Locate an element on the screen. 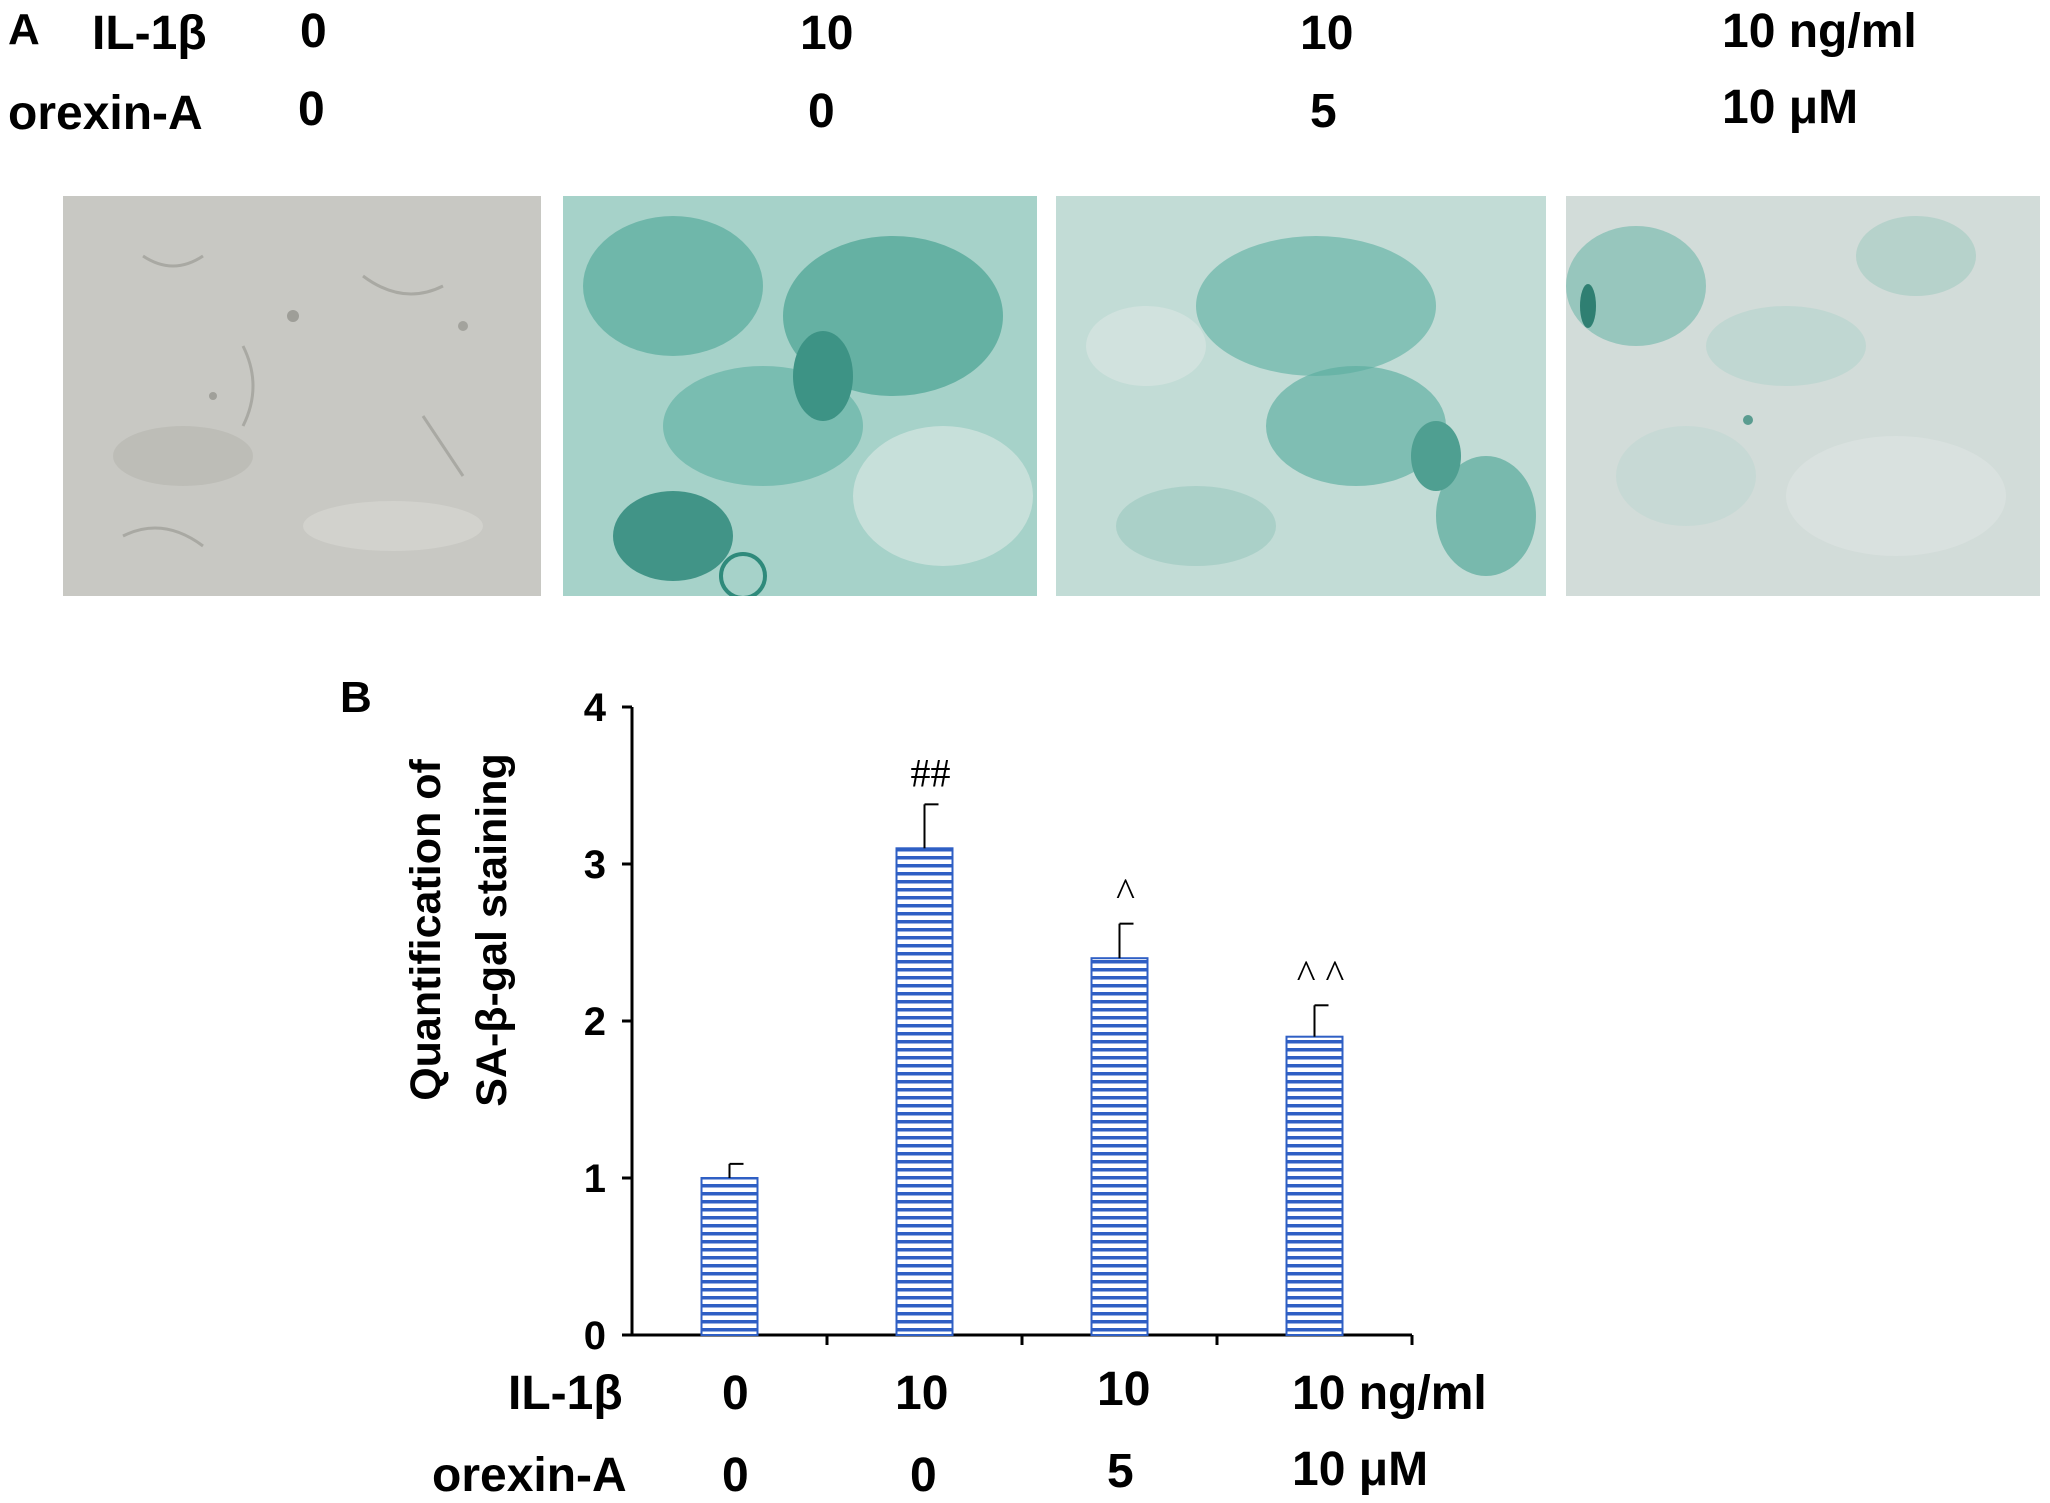 The height and width of the screenshot is (1503, 2050). panel-b-orexin-value-2: 0 is located at coordinates (923, 1475).